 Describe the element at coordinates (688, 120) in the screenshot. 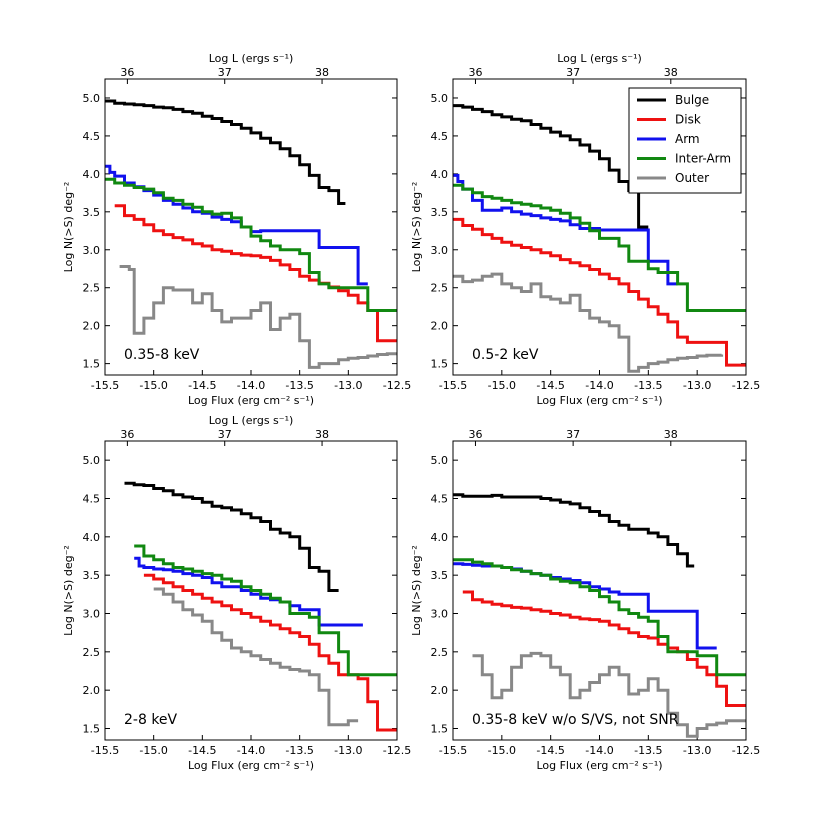

I see `legend-label: Disk` at that location.